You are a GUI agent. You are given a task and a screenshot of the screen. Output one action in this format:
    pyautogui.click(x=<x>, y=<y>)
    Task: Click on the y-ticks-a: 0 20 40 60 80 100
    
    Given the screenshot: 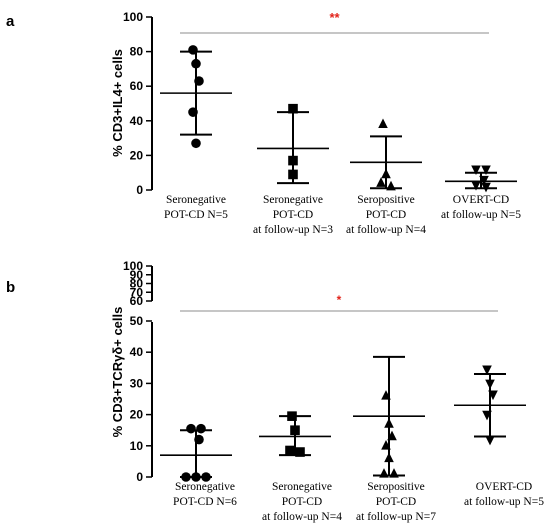 What is the action you would take?
    pyautogui.click(x=137, y=103)
    